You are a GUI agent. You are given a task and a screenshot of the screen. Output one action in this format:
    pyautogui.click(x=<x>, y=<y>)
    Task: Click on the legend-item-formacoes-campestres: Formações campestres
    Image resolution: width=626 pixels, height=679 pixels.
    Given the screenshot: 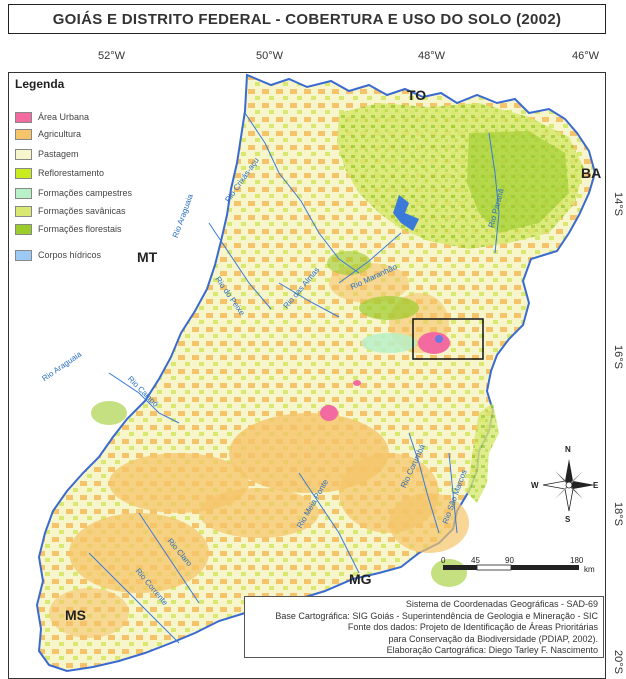 What is the action you would take?
    pyautogui.click(x=73, y=193)
    